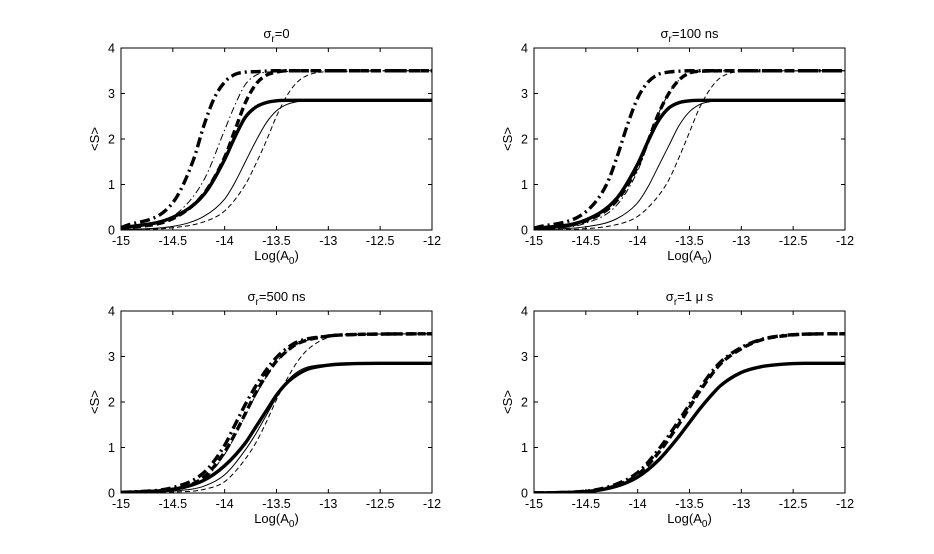 The image size is (934, 554). What do you see at coordinates (282, 296) in the screenshot?
I see `title-value: =500 ns` at bounding box center [282, 296].